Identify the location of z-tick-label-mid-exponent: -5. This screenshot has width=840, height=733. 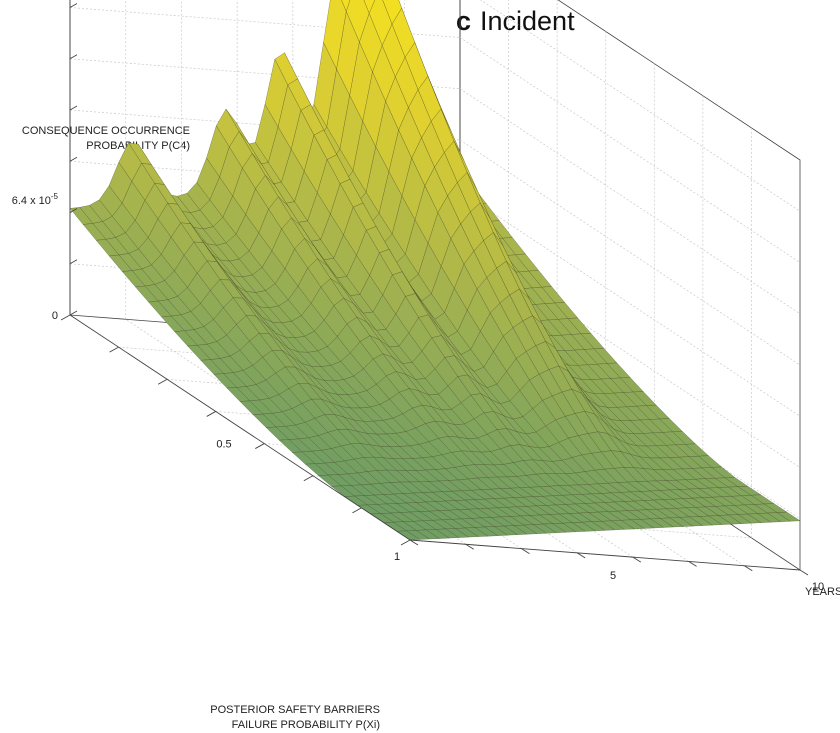
(55, 196).